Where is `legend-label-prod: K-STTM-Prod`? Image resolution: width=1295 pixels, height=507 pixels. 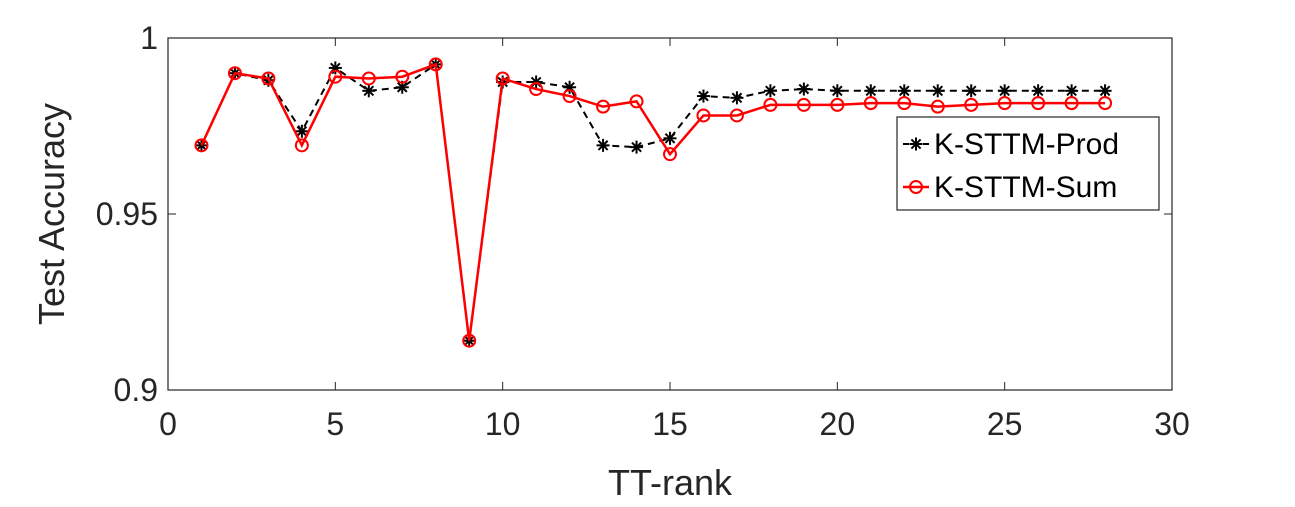 legend-label-prod: K-STTM-Prod is located at coordinates (1026, 144).